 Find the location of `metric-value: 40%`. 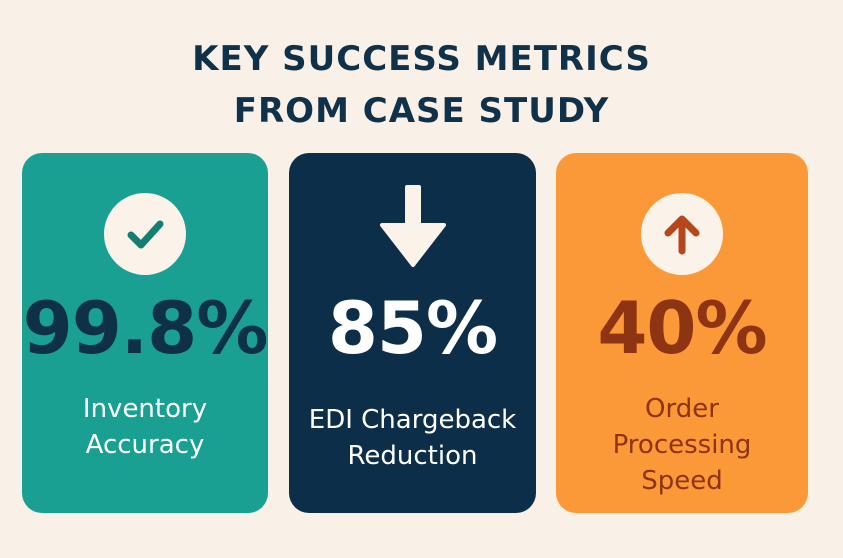

metric-value: 40% is located at coordinates (682, 328).